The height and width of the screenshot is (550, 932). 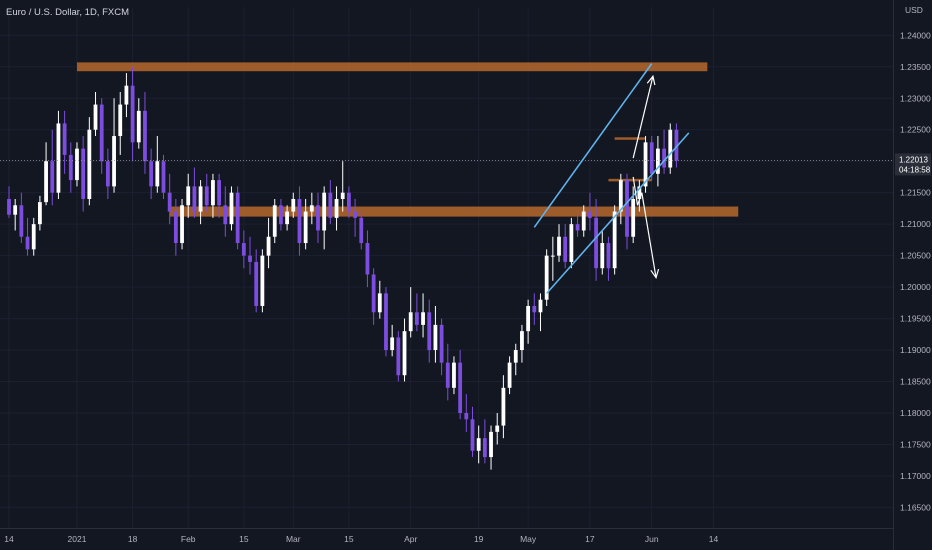 I want to click on time-axis: 14 2021 18 Feb 15 Mar 15 Apr 19 May 17 Jun 14, so click(x=361, y=539).